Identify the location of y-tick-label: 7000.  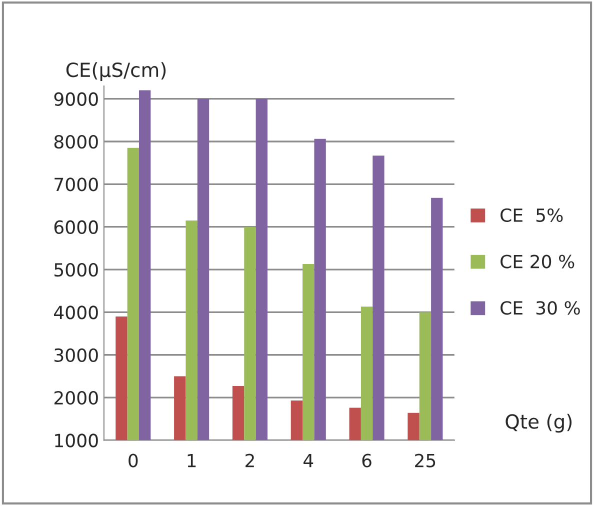
(76, 185).